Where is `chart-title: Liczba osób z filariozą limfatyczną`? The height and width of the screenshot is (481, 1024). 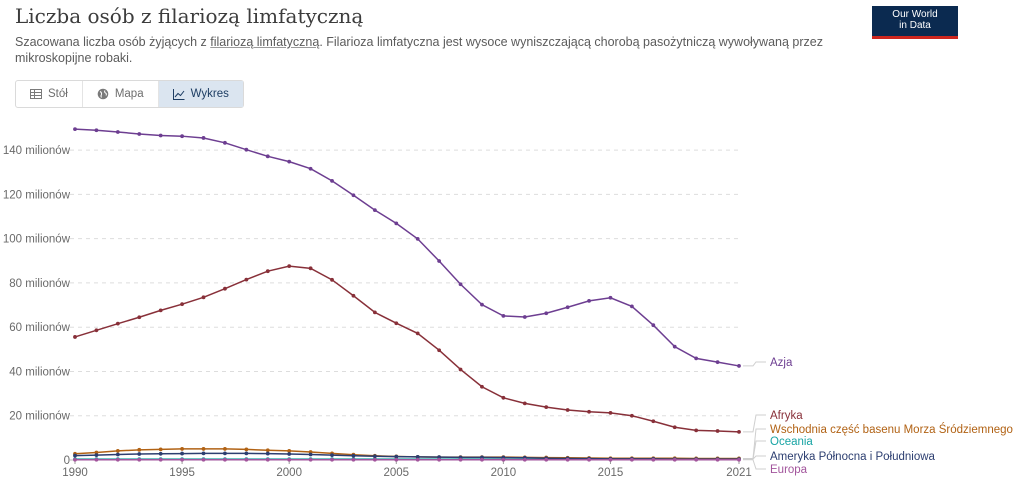 chart-title: Liczba osób z filariozą limfatyczną is located at coordinates (189, 16).